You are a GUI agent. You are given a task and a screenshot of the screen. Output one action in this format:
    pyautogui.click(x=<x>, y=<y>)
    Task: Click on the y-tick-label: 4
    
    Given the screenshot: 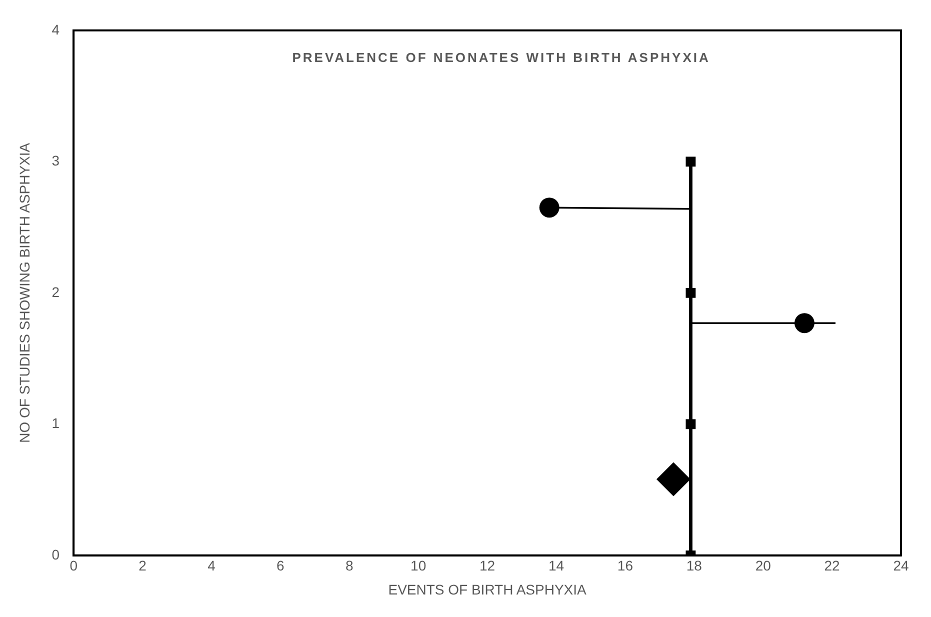 What is the action you would take?
    pyautogui.click(x=56, y=29)
    